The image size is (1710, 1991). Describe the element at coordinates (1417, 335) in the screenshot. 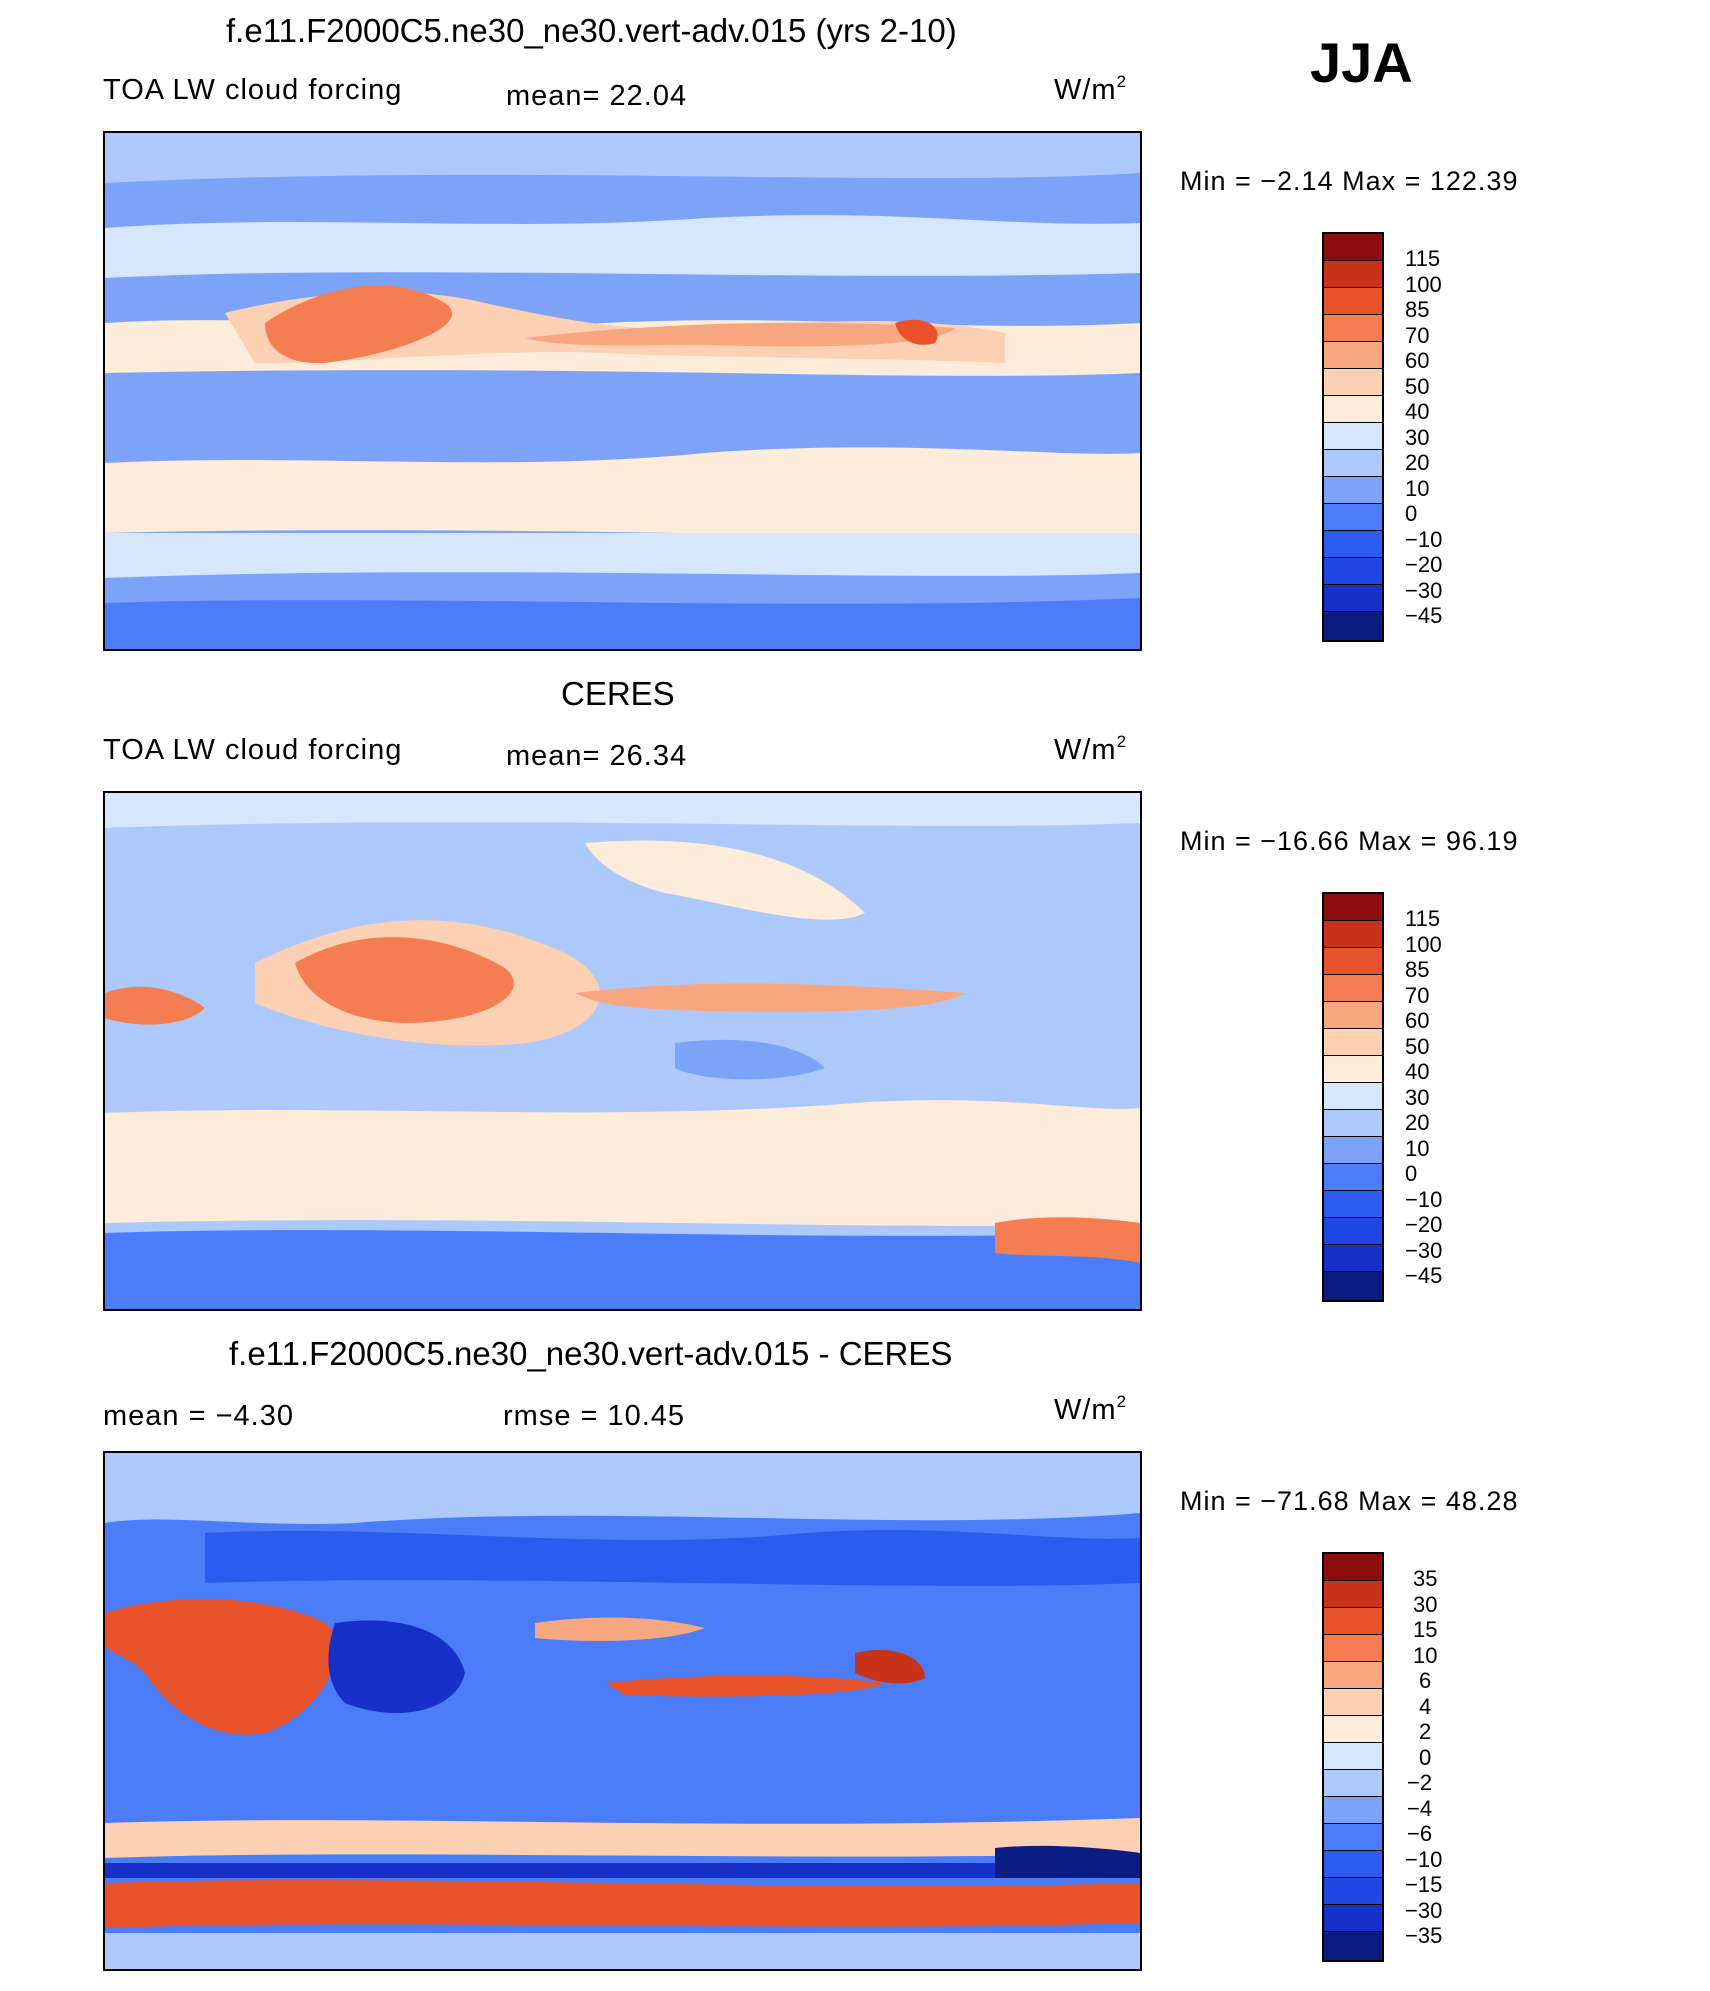

I see `colorbar-level: 70` at that location.